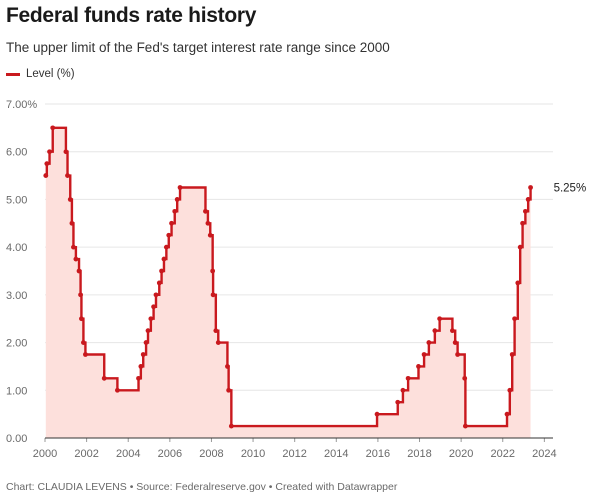 This screenshot has width=598, height=500. Describe the element at coordinates (16, 296) in the screenshot. I see `y-tick-label: 3.00` at that location.